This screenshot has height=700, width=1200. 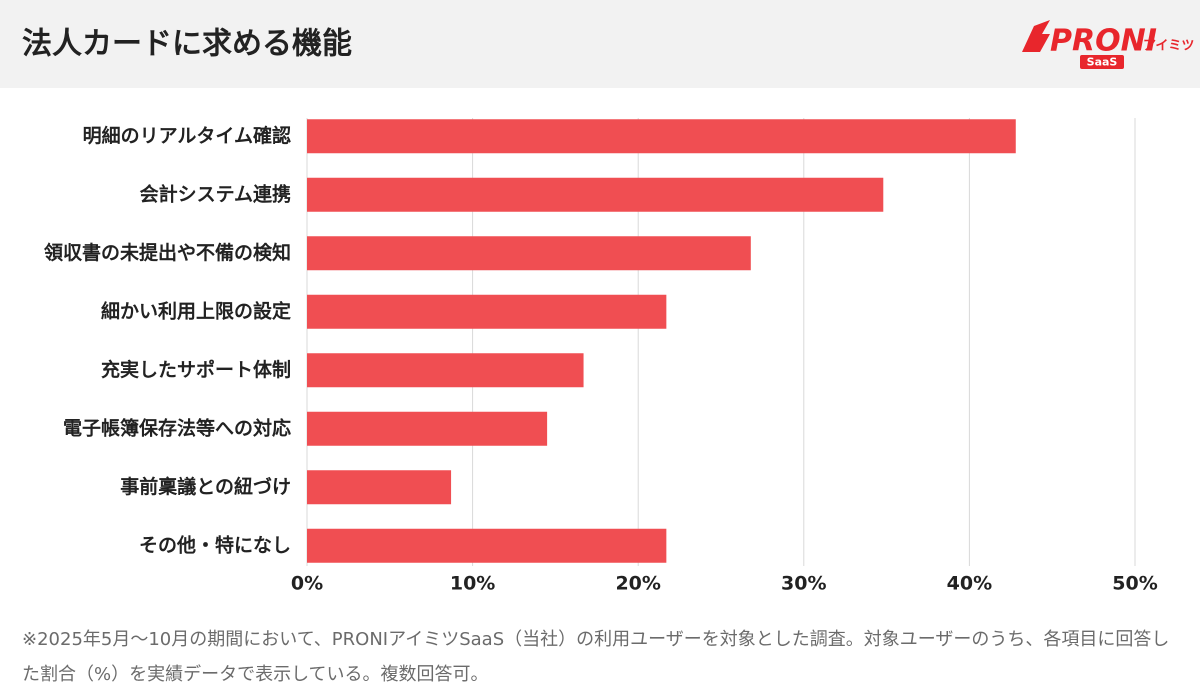 What do you see at coordinates (196, 369) in the screenshot?
I see `y-tick-label: 充実したサポート体制` at bounding box center [196, 369].